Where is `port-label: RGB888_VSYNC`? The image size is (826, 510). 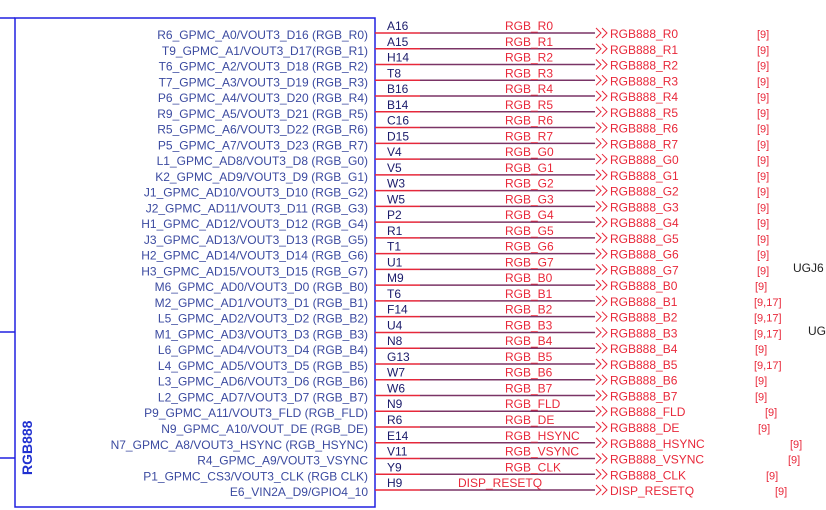
port-label: RGB888_VSYNC is located at coordinates (657, 460).